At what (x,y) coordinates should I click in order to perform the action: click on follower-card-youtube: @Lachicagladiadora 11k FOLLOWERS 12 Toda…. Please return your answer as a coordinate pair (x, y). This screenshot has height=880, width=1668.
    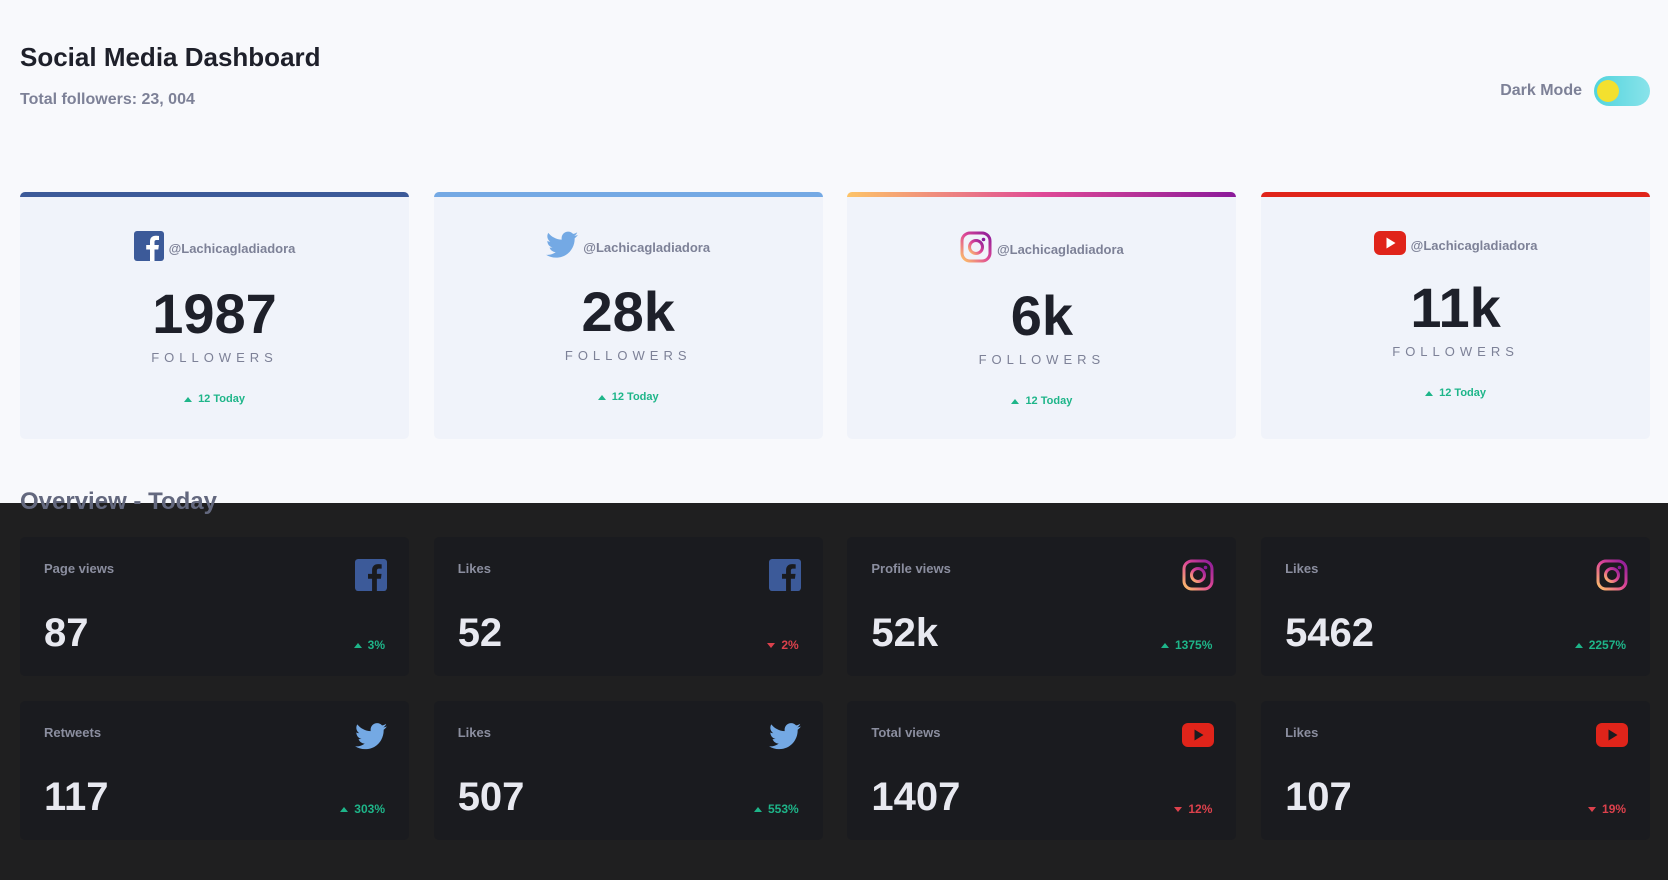
    Looking at the image, I should click on (1456, 315).